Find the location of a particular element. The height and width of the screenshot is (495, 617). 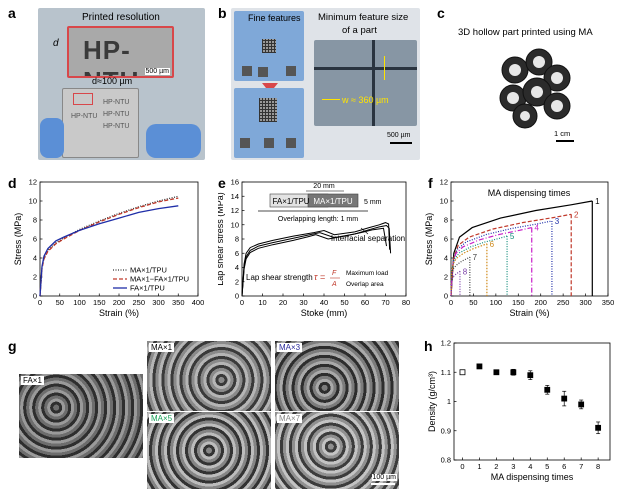

e-xtick-label-1: 10 is located at coordinates (262, 302).